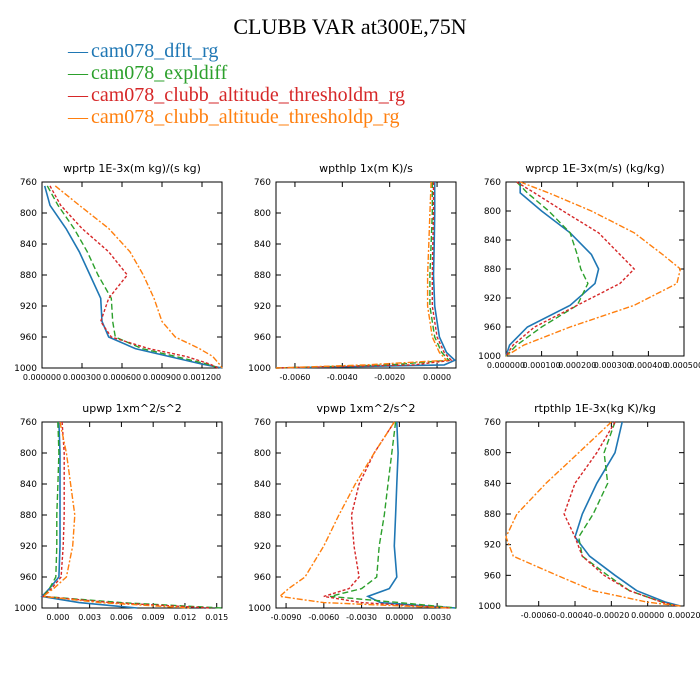 This screenshot has height=700, width=700. Describe the element at coordinates (248, 95) in the screenshot. I see `legend-label-thresholdm: cam078_clubb_altitude_thresholdm_rg` at that location.